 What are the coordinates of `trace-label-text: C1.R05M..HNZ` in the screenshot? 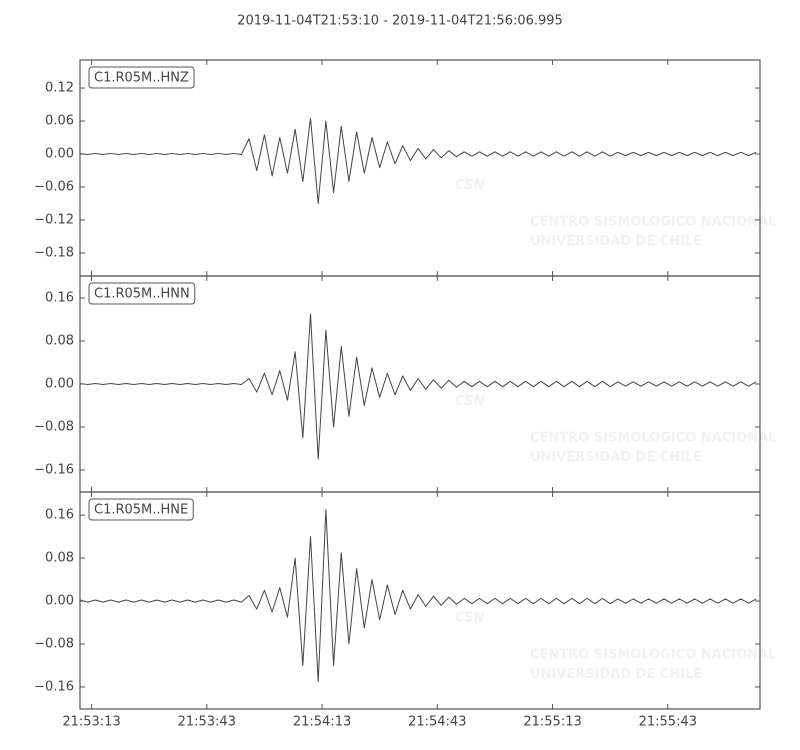 It's located at (141, 78).